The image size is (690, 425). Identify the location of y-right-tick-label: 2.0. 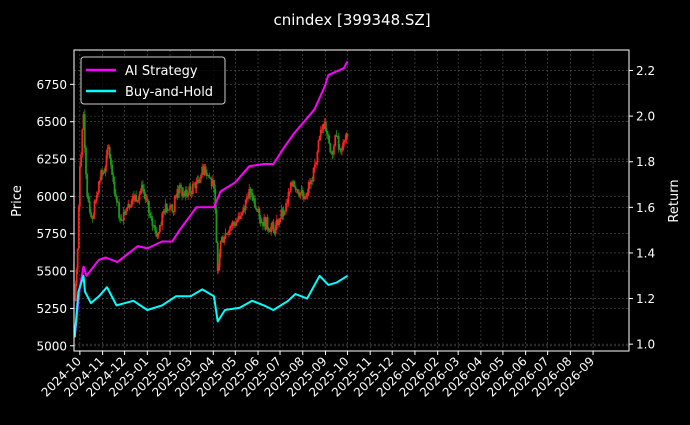
(645, 117).